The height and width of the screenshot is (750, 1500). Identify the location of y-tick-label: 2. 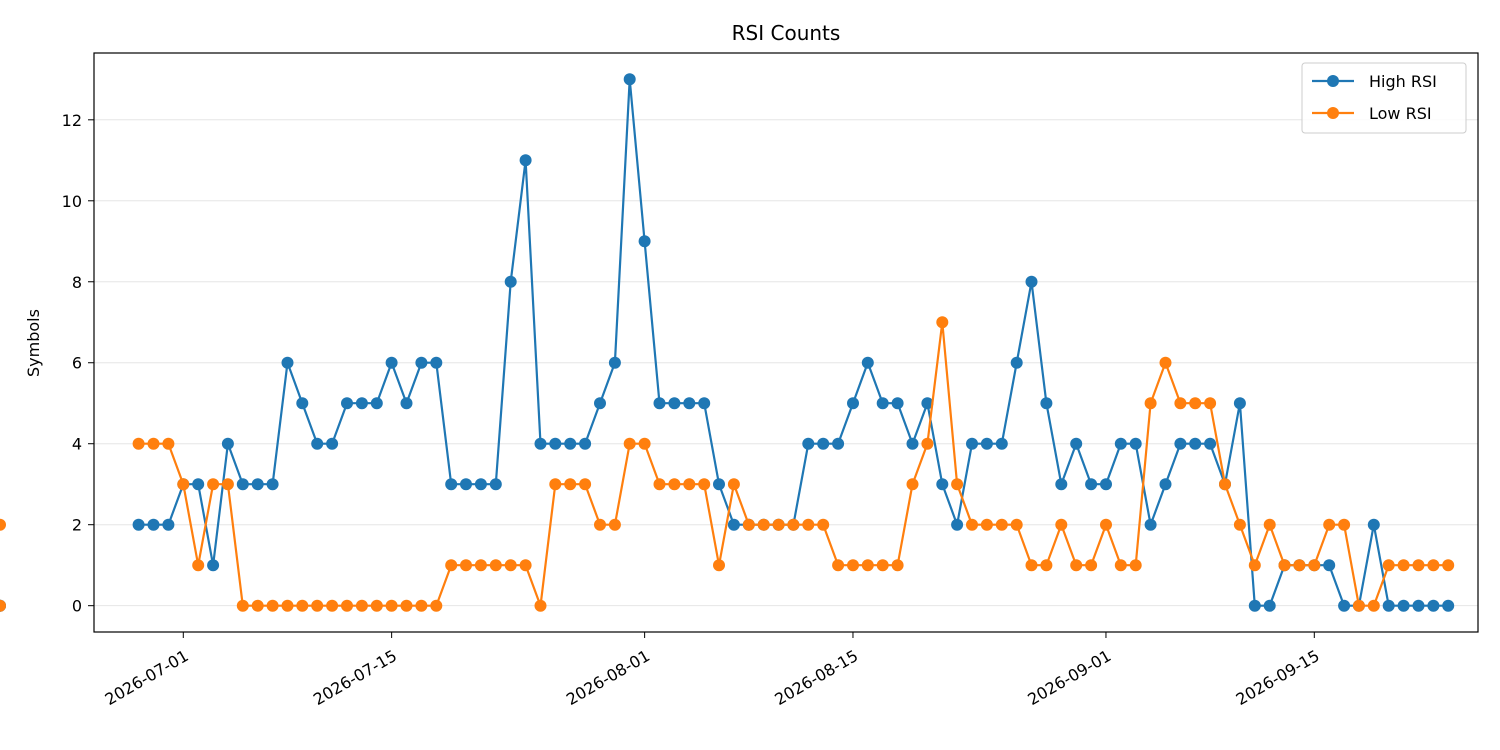
(77, 525).